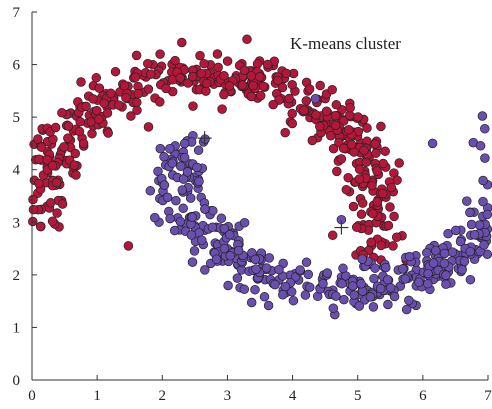  I want to click on x-tick-label: 2, so click(163, 396).